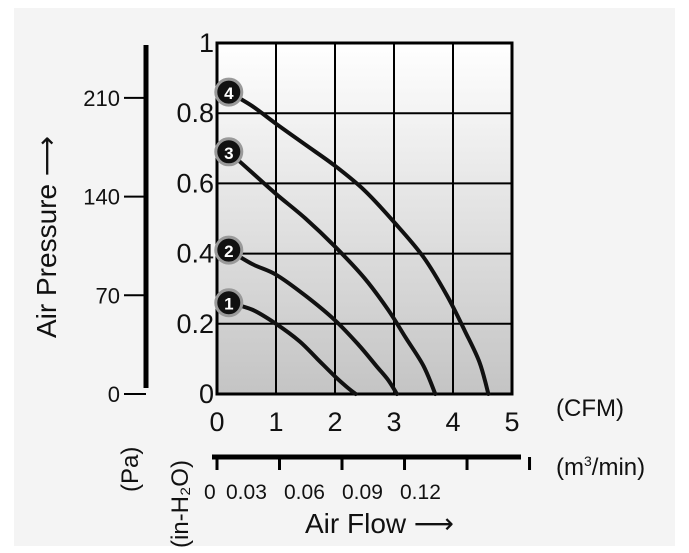  Describe the element at coordinates (195, 218) in the screenshot. I see `y-axis-tick-labels: 0 0.2 0.4 0.6 0.8 1` at that location.